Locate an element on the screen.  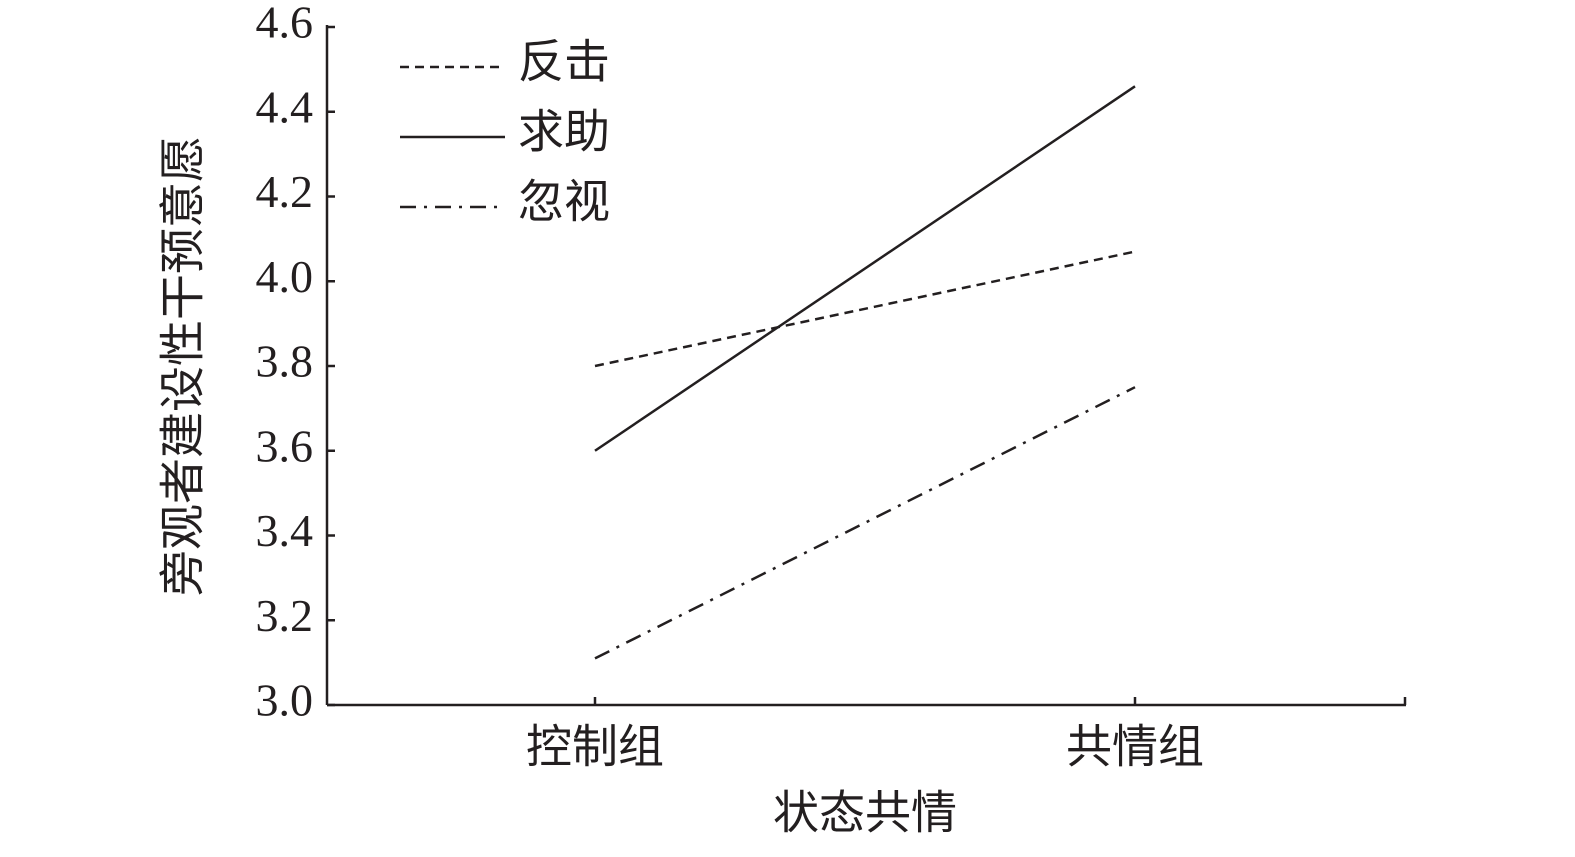
y-tick-label: 3.0 is located at coordinates (285, 700).